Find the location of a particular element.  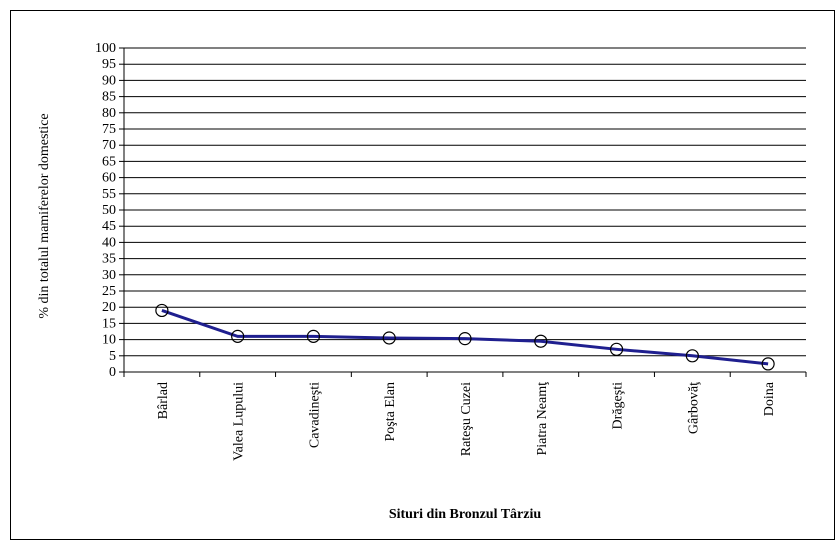

y-tick-label: 70 is located at coordinates (109, 145).